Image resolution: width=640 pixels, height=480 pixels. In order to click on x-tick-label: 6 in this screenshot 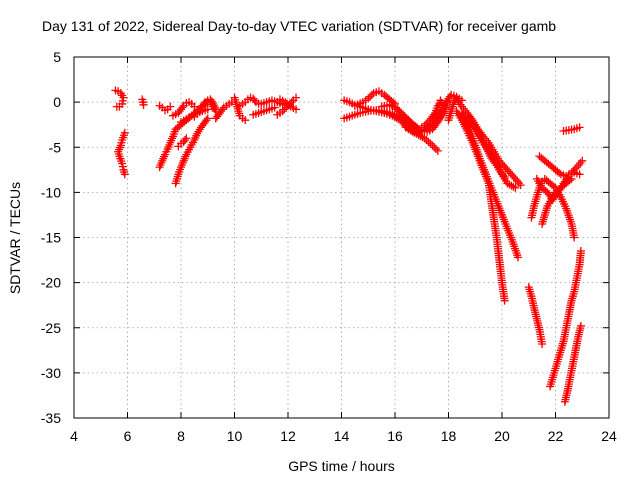, I will do `click(128, 436)`.